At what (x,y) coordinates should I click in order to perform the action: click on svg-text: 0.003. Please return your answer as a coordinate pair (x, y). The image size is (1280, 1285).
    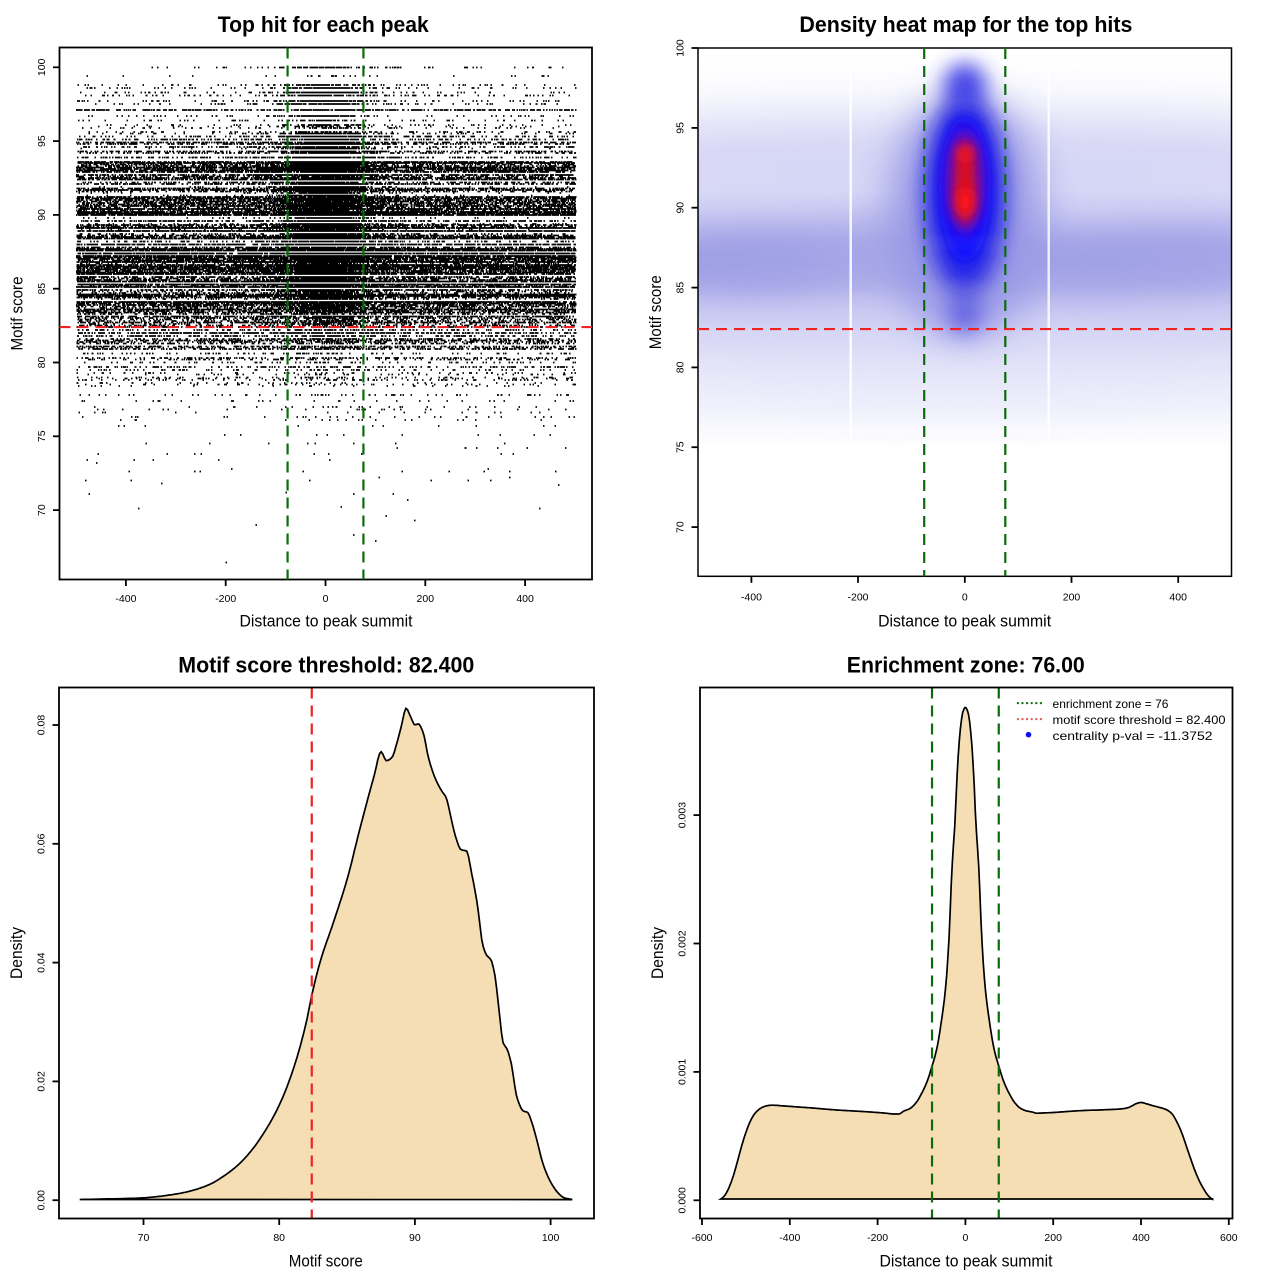
    Looking at the image, I should click on (682, 815).